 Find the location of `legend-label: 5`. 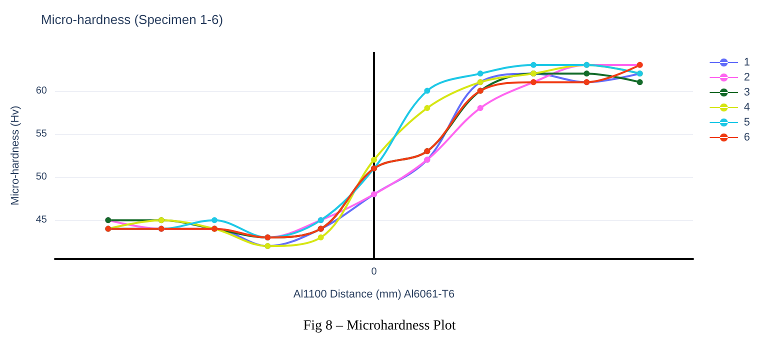

legend-label: 5 is located at coordinates (747, 122).